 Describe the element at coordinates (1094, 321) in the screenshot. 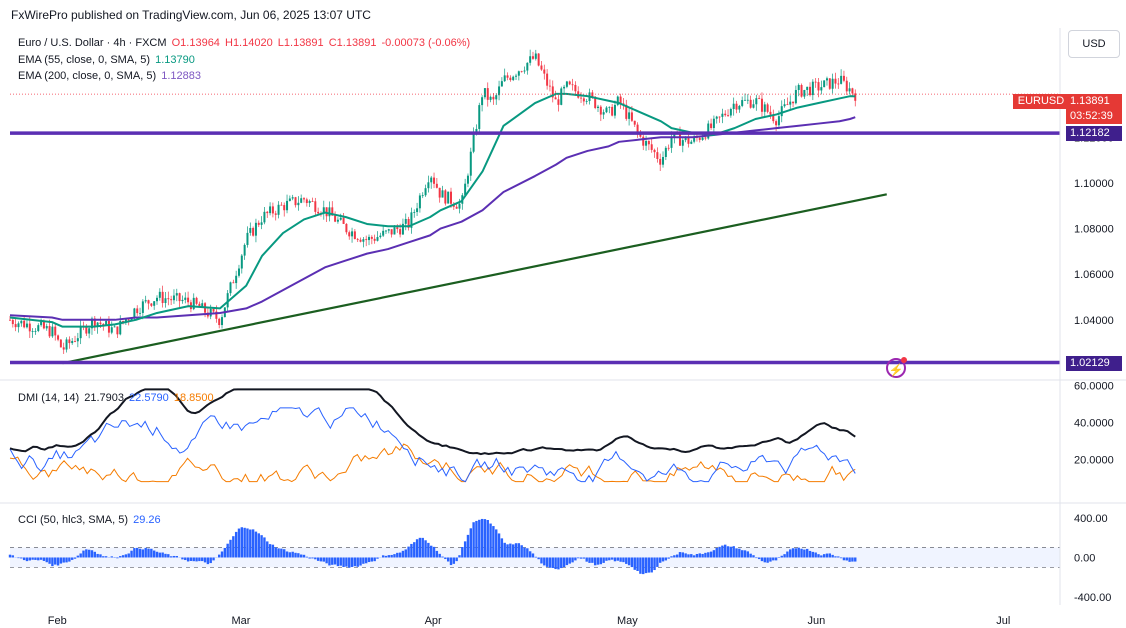

I see `price-tick-label: 1.04000` at that location.